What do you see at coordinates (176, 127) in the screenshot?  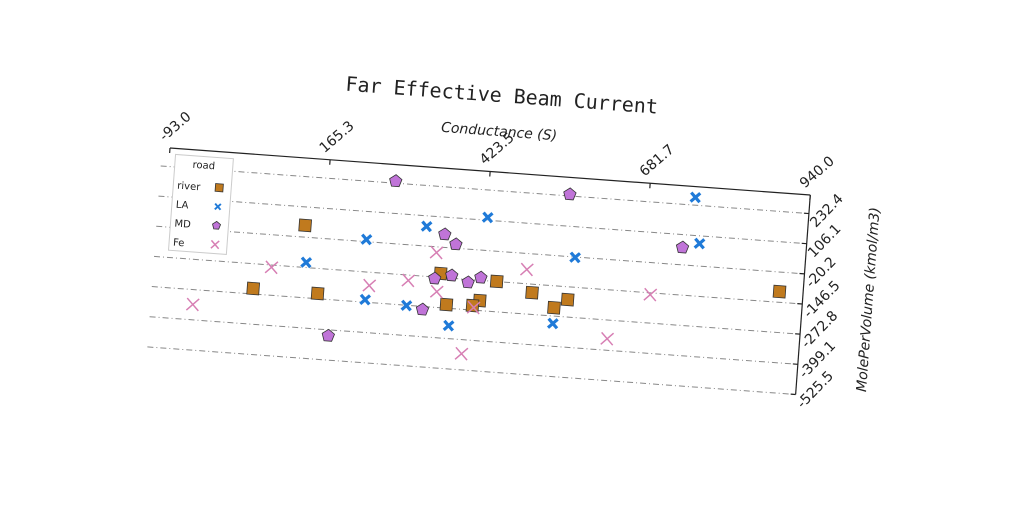 I see `x-tick-label: -93.0` at bounding box center [176, 127].